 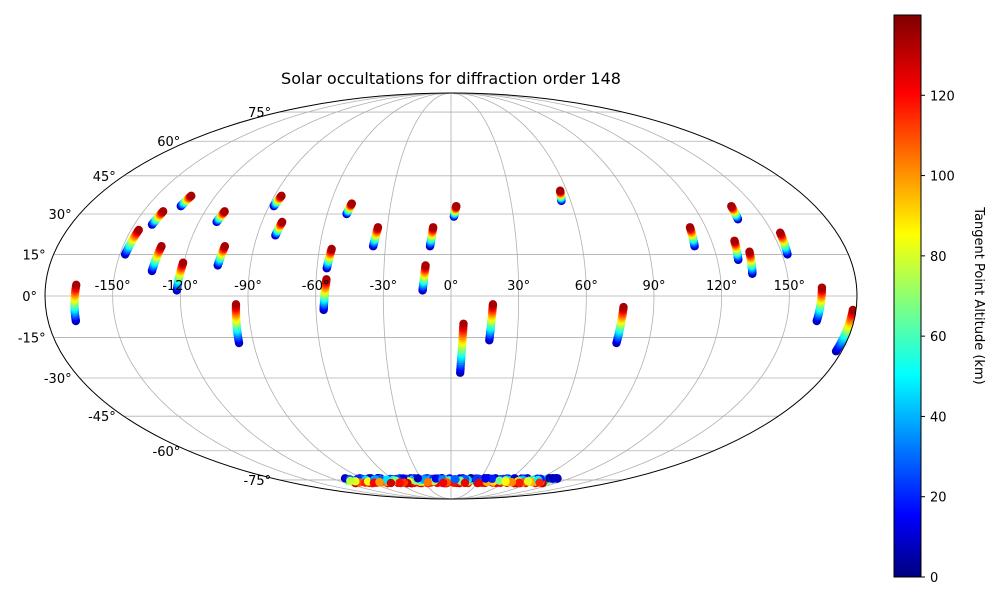 What do you see at coordinates (938, 257) in the screenshot?
I see `colorbar-tick-label: 80` at bounding box center [938, 257].